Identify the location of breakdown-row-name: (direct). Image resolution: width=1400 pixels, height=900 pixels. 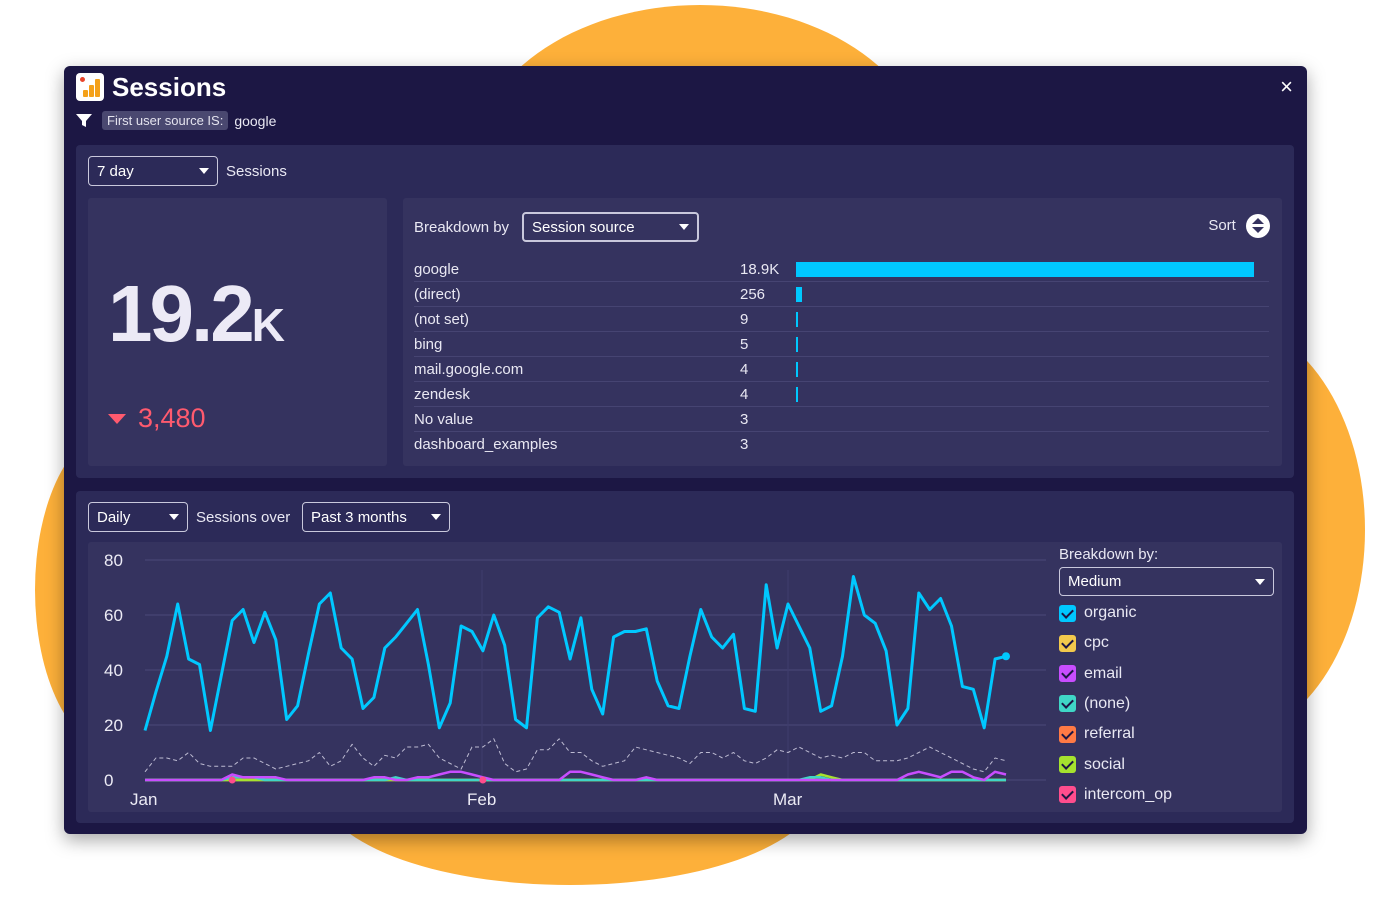
(437, 294).